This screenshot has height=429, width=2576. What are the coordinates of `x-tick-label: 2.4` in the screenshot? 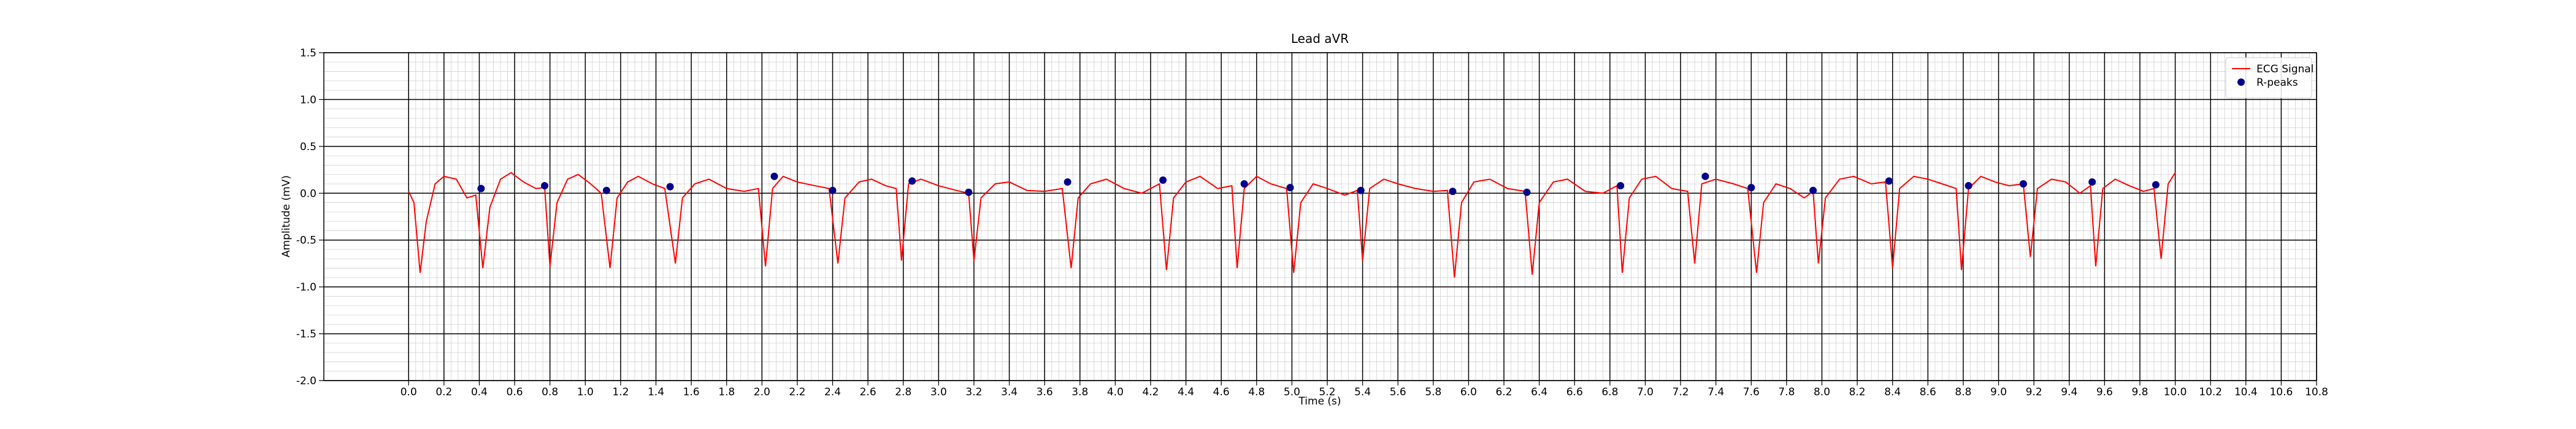 It's located at (832, 392).